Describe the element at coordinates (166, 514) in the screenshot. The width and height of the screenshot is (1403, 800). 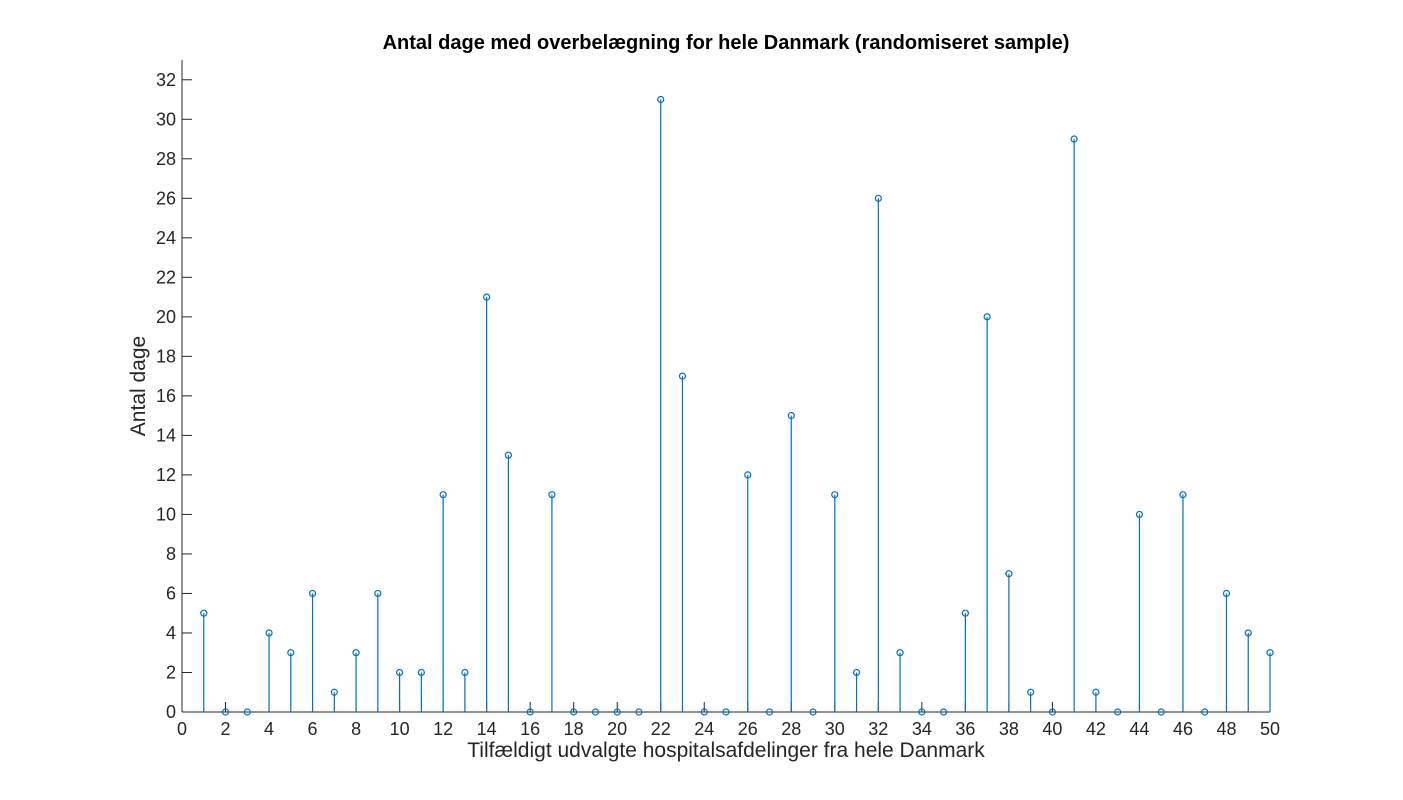
I see `y-tick-label: 10` at that location.